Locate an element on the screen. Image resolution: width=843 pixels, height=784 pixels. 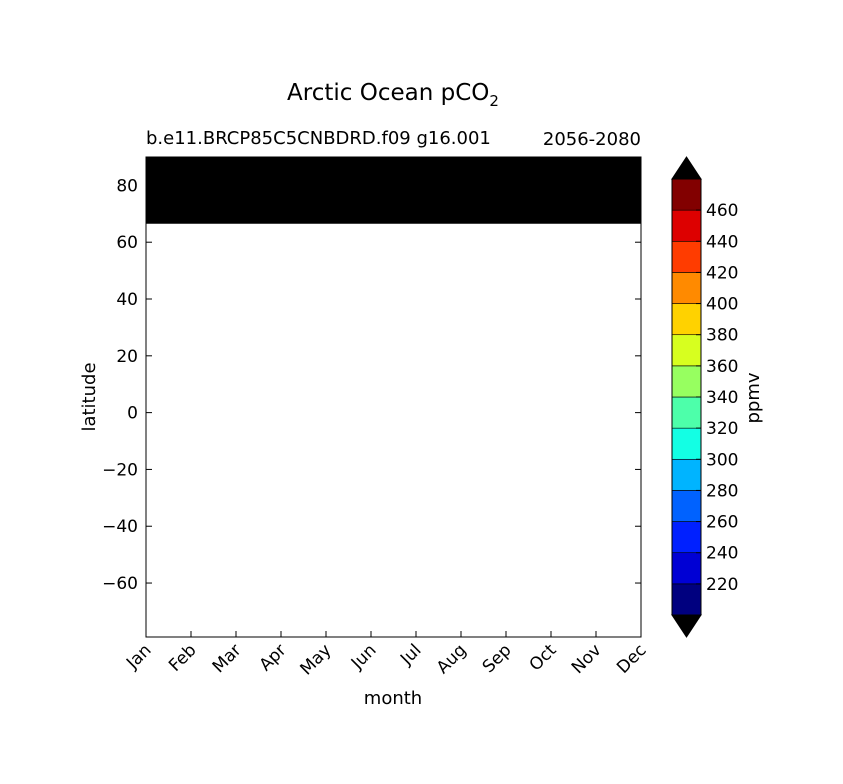
colorbar-tick-label: 240 is located at coordinates (722, 554).